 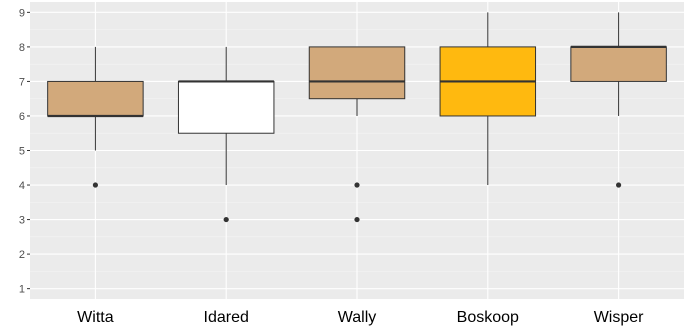 What do you see at coordinates (619, 317) in the screenshot?
I see `x-tick-label: Wisper` at bounding box center [619, 317].